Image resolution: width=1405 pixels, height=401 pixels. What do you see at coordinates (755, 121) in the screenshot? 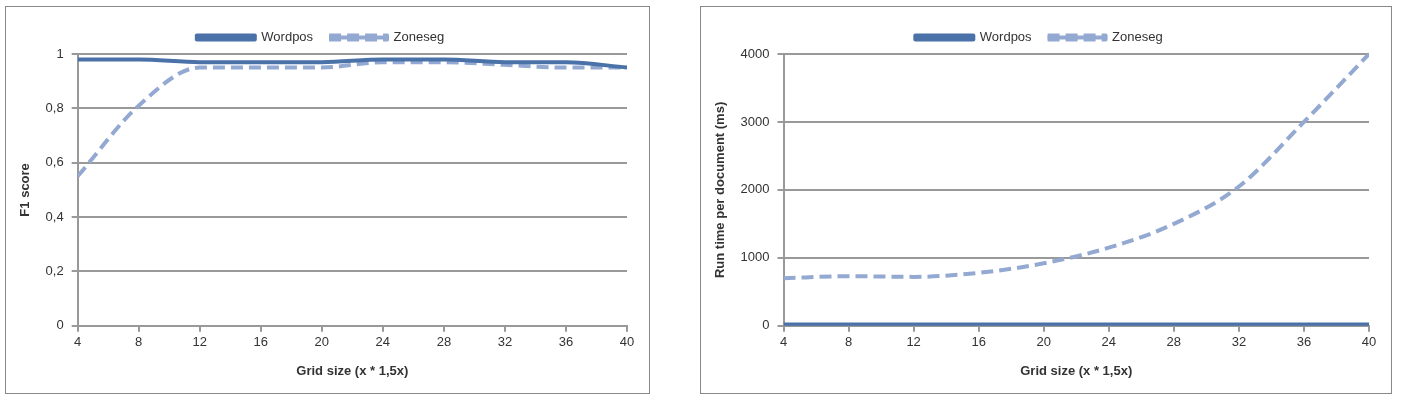
I see `y-tick-label: 3000` at bounding box center [755, 121].